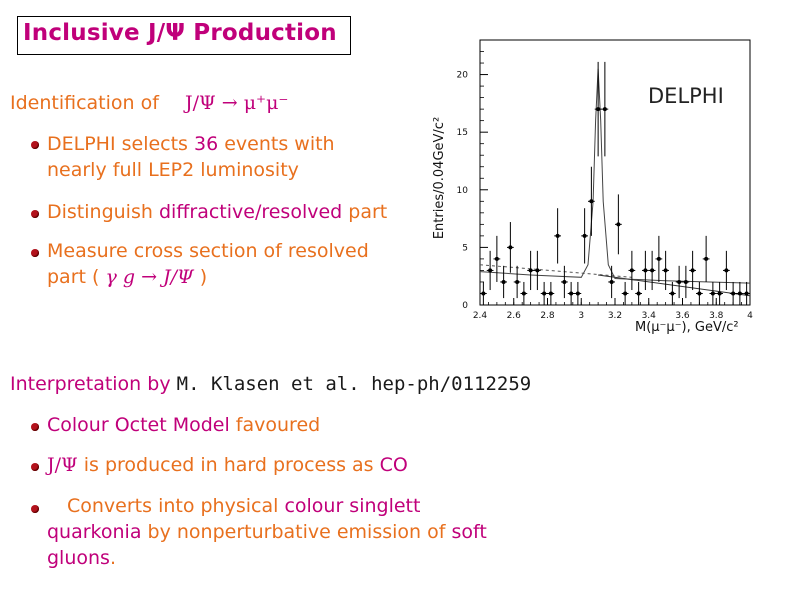 The height and width of the screenshot is (595, 794). I want to click on identification-line: Identification of J/Ψ → μ⁺μ⁻, so click(149, 103).